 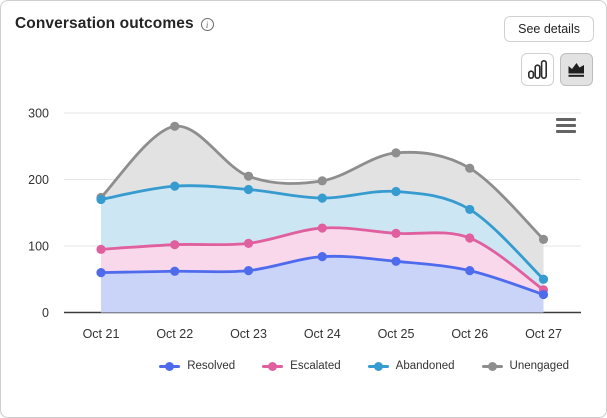 What do you see at coordinates (322, 284) in the screenshot?
I see `series-area-resolved` at bounding box center [322, 284].